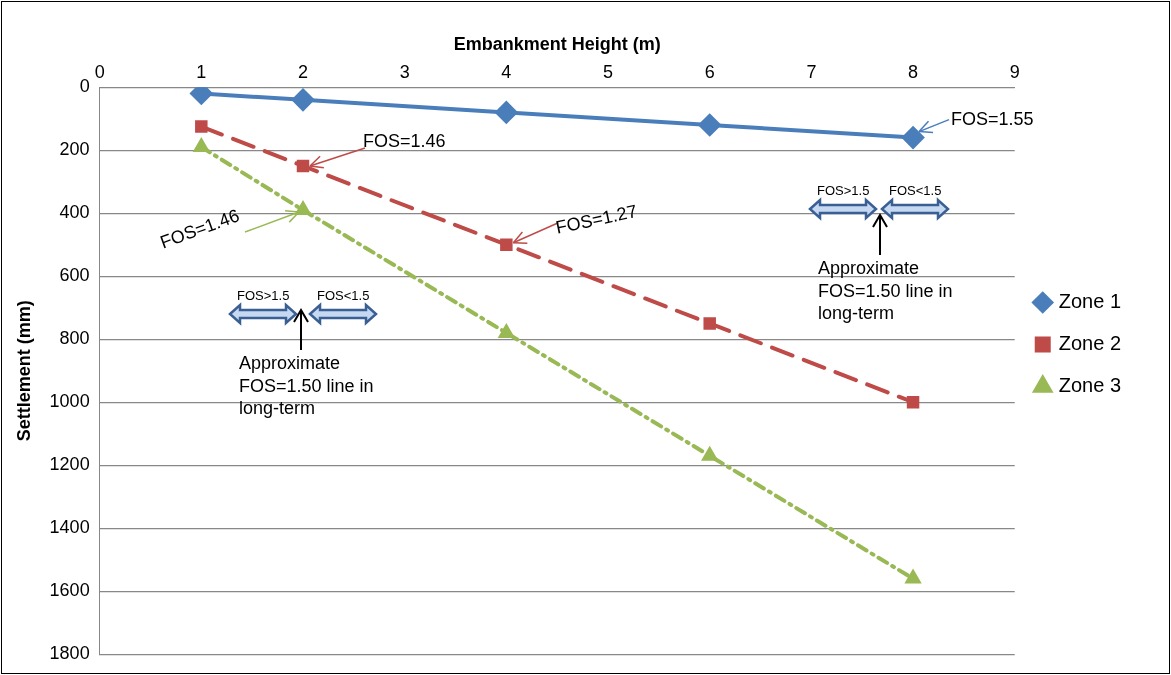  Describe the element at coordinates (69, 464) in the screenshot. I see `y-tick-label: 1200` at that location.